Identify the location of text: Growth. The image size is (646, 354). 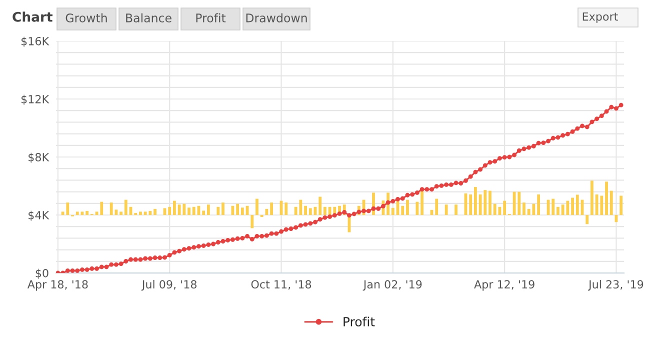
(86, 17).